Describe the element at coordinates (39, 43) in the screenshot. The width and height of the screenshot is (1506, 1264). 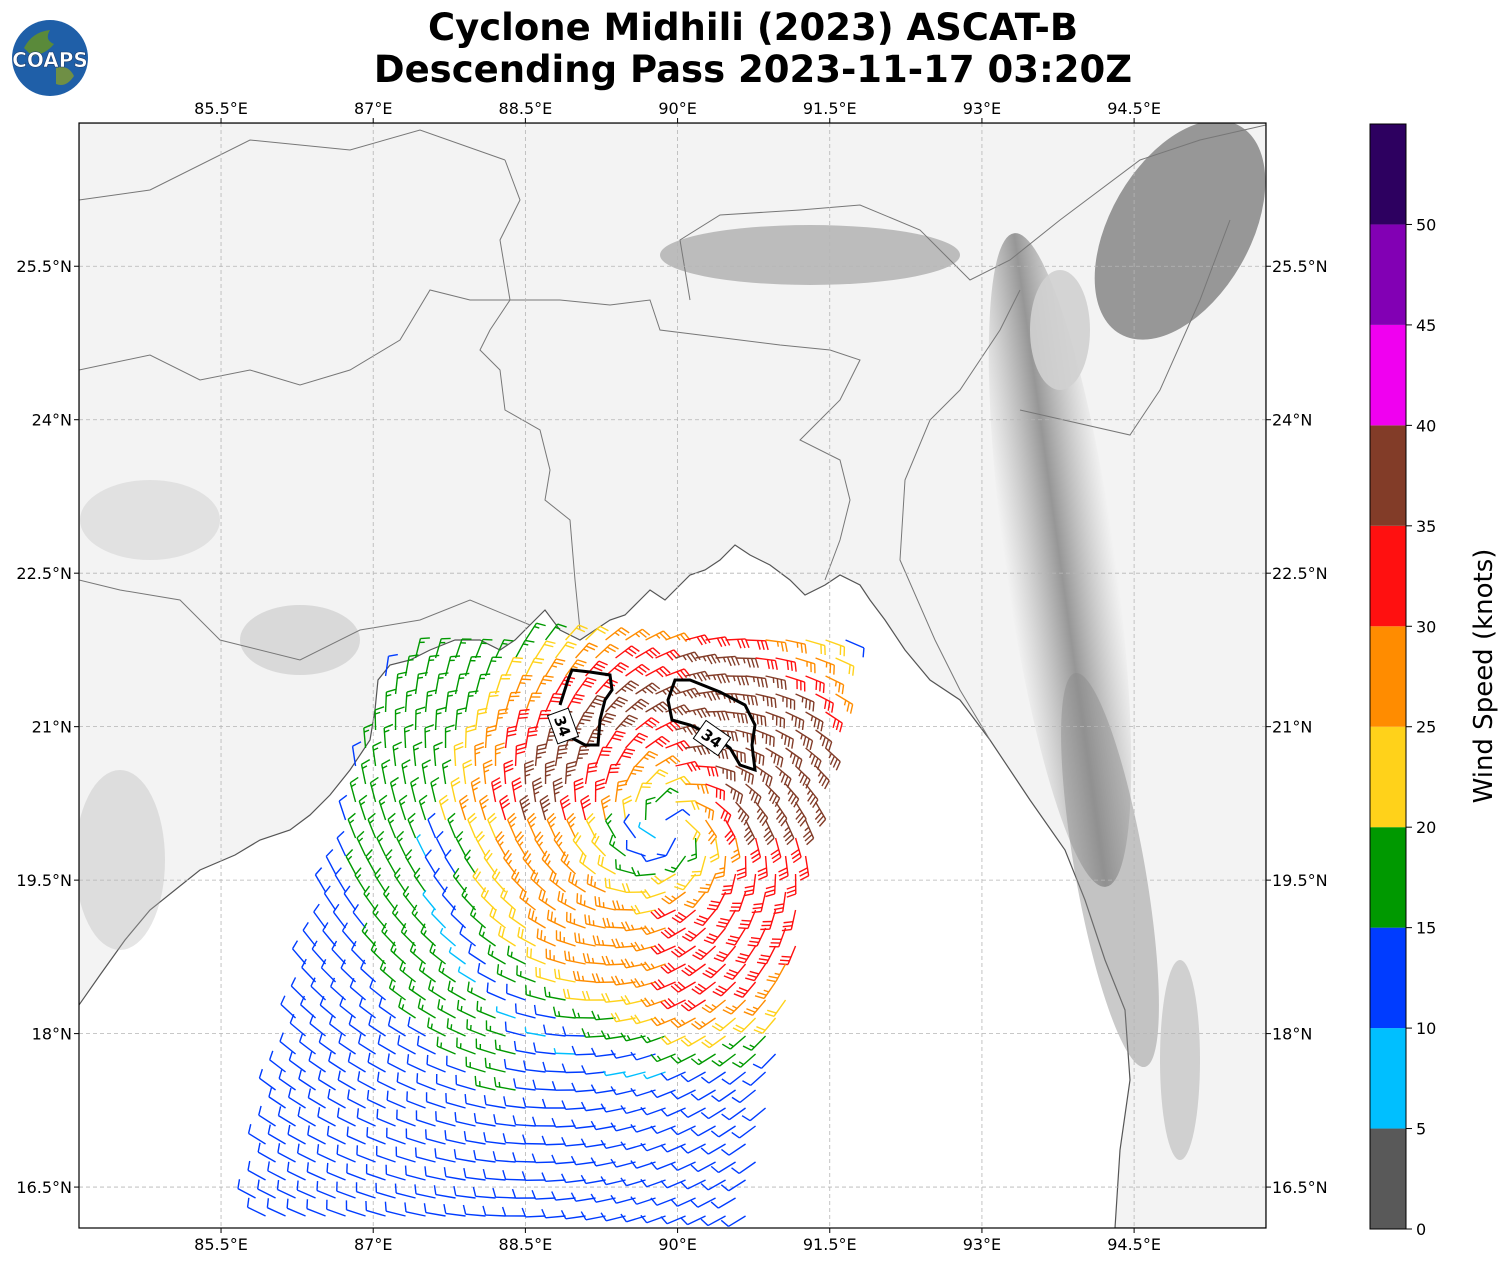
I see `logo-land` at that location.